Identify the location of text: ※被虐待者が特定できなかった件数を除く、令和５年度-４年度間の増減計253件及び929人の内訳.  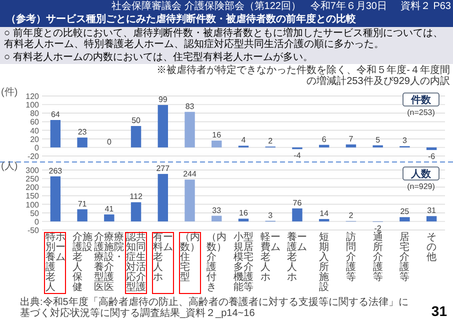
(303, 76).